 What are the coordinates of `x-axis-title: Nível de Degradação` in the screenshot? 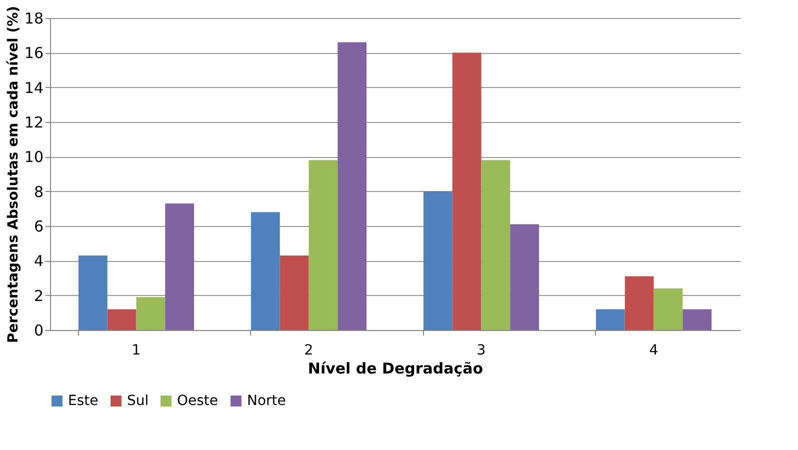 It's located at (396, 369).